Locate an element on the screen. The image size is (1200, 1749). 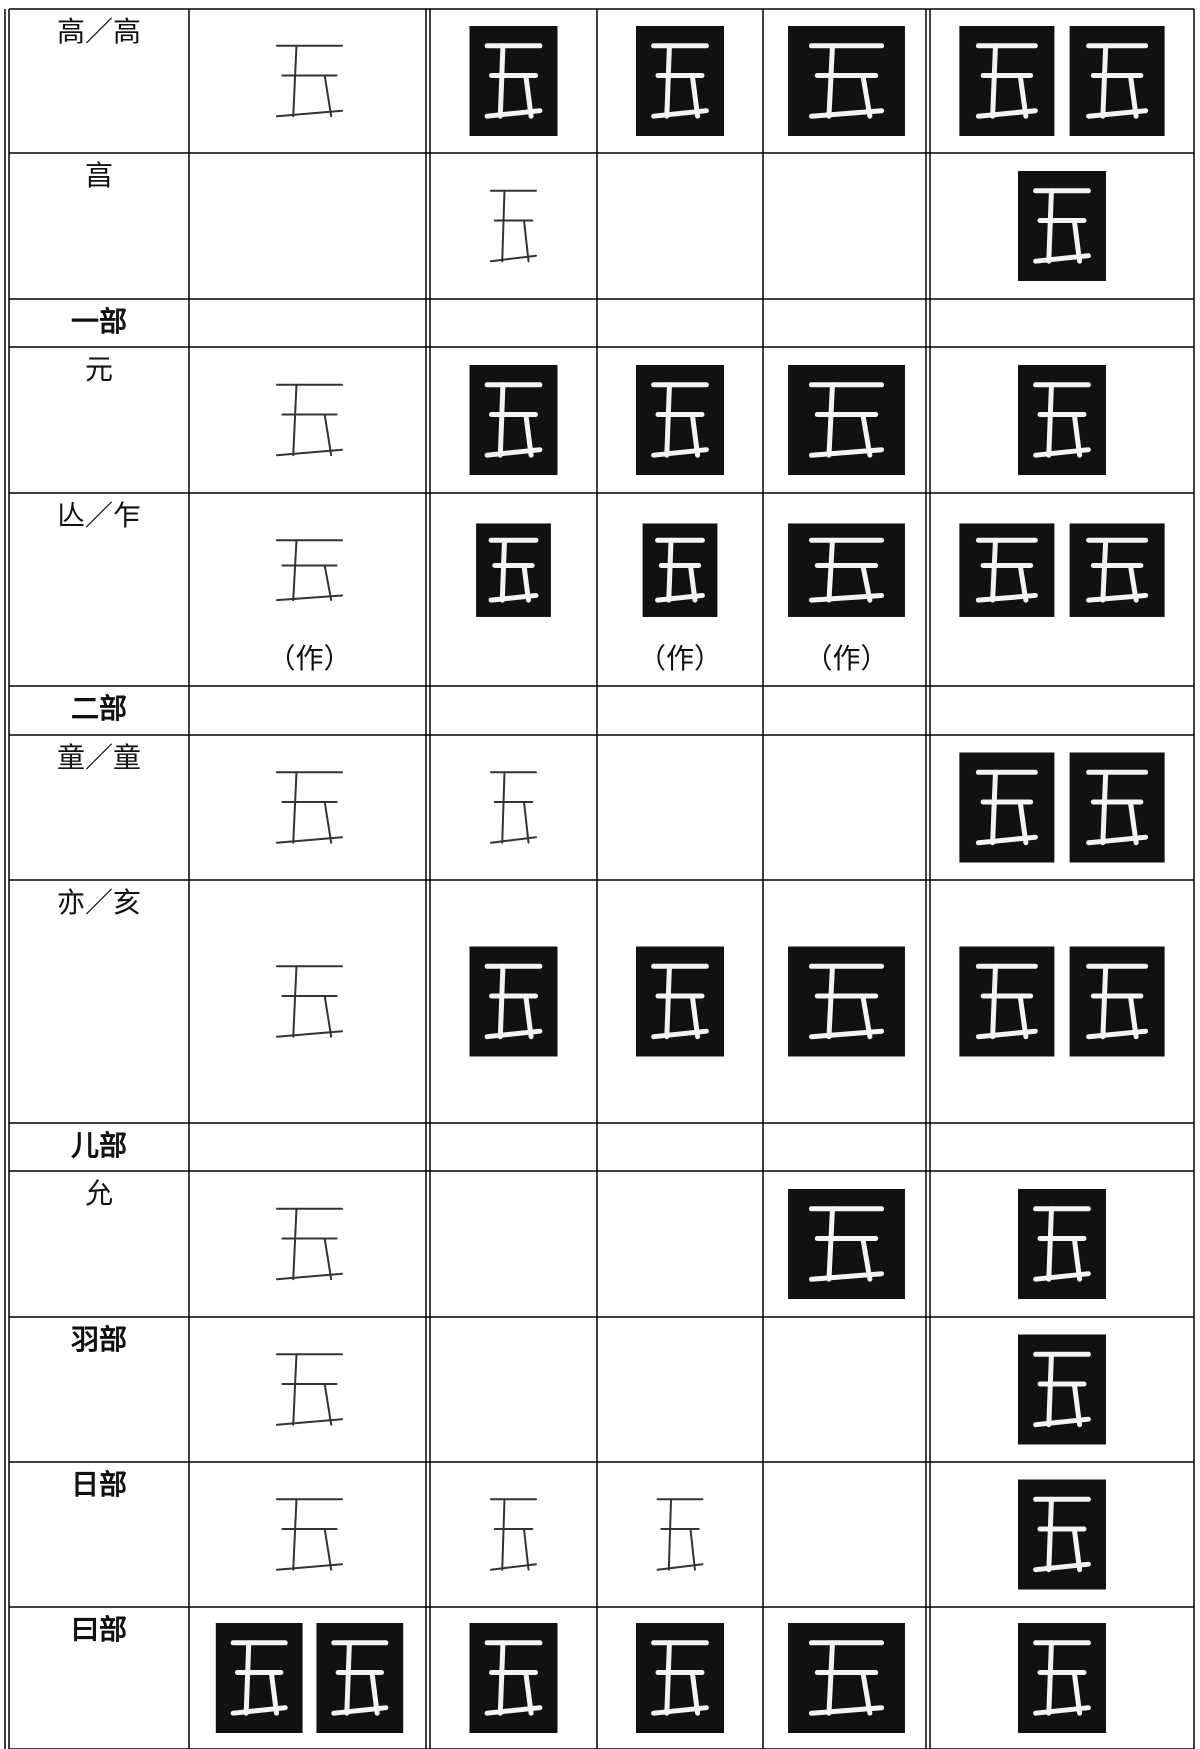
row-label: 高／高 is located at coordinates (99, 31).